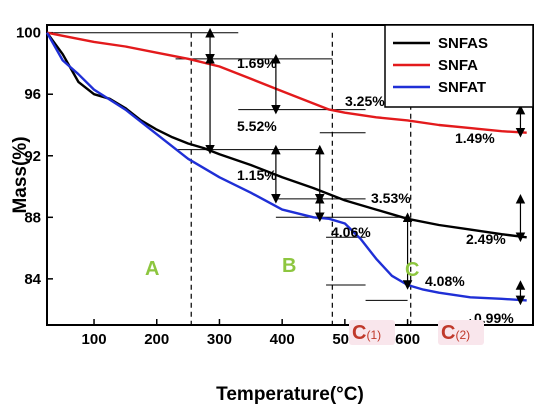 Image resolution: width=550 pixels, height=420 pixels. Describe the element at coordinates (351, 232) in the screenshot. I see `mass-loss-label: 4.06%` at that location.